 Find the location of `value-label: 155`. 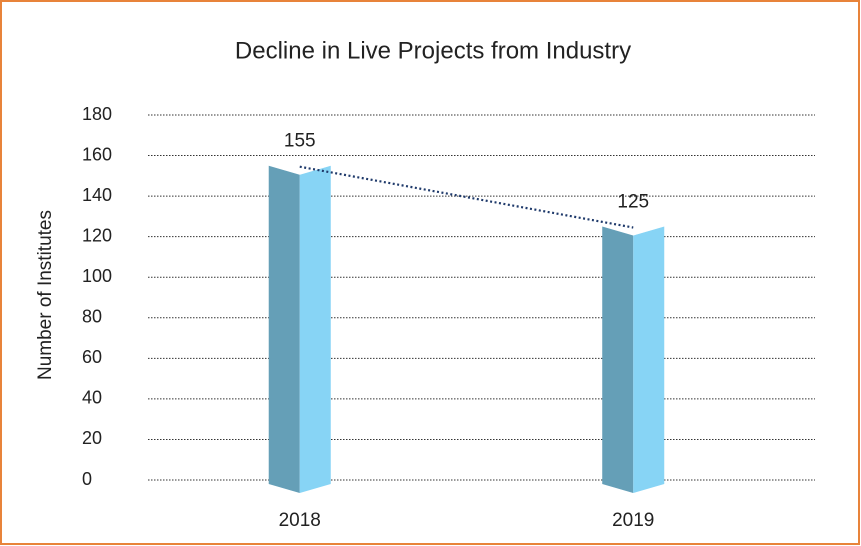

value-label: 155 is located at coordinates (300, 141).